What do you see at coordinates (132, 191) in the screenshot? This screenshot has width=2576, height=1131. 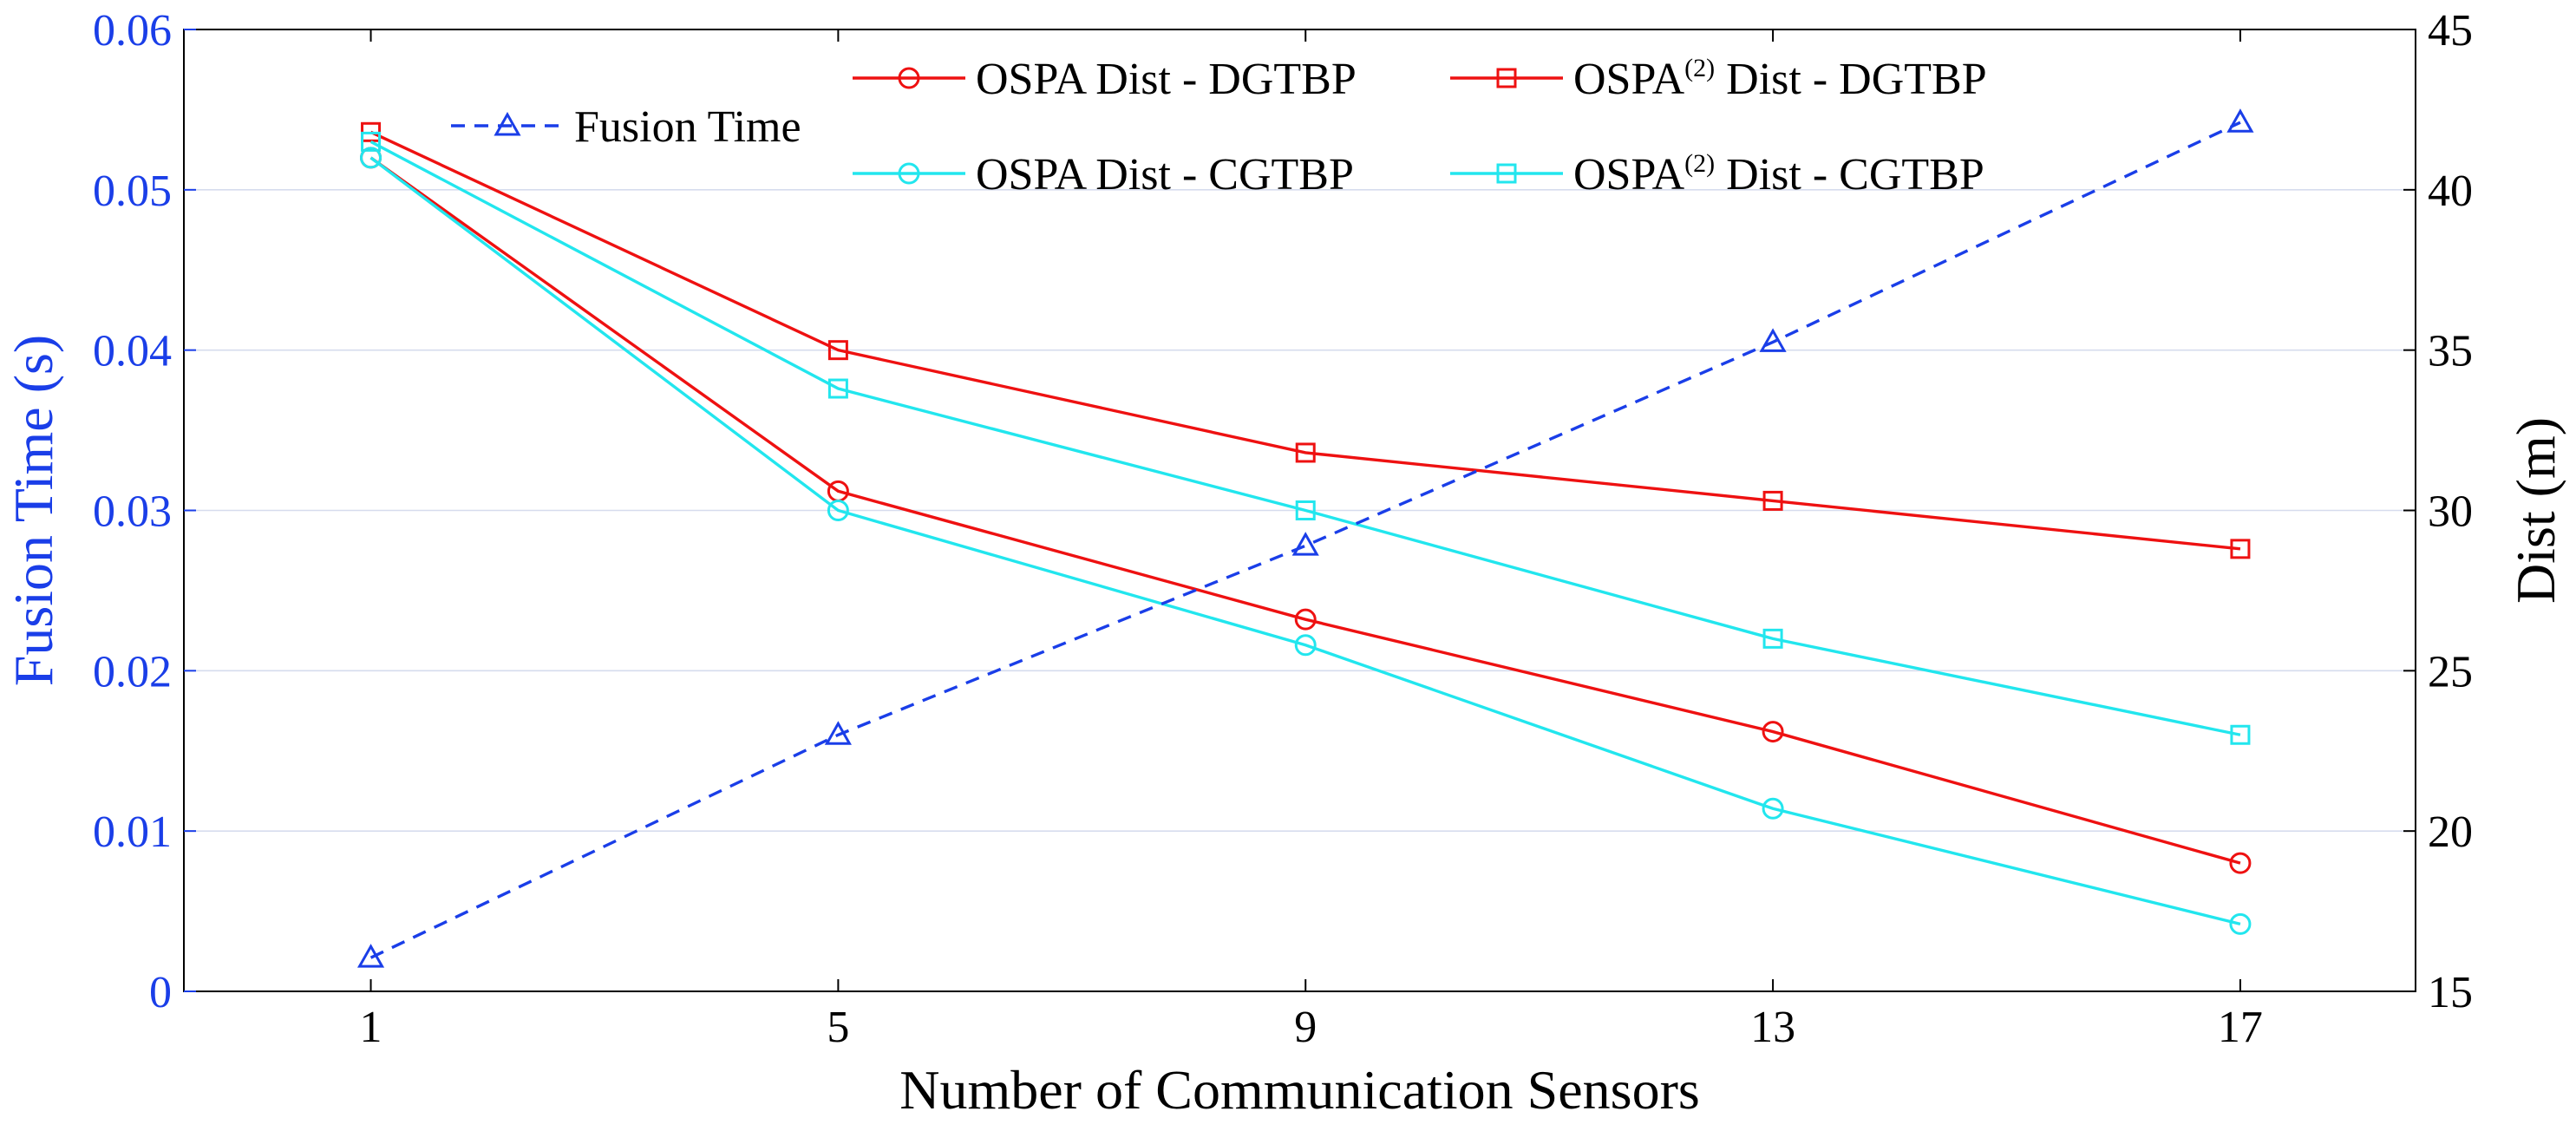 I see `y-left-tick-label: 0.05` at bounding box center [132, 191].